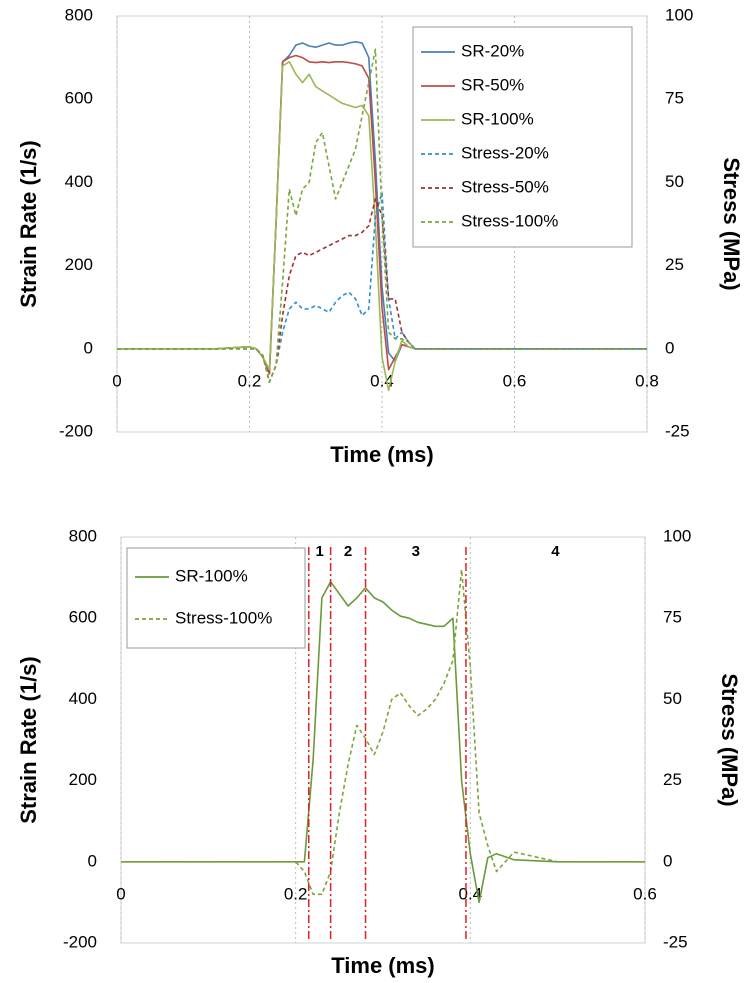  What do you see at coordinates (492, 84) in the screenshot?
I see `legend-label: SR-50%` at bounding box center [492, 84].